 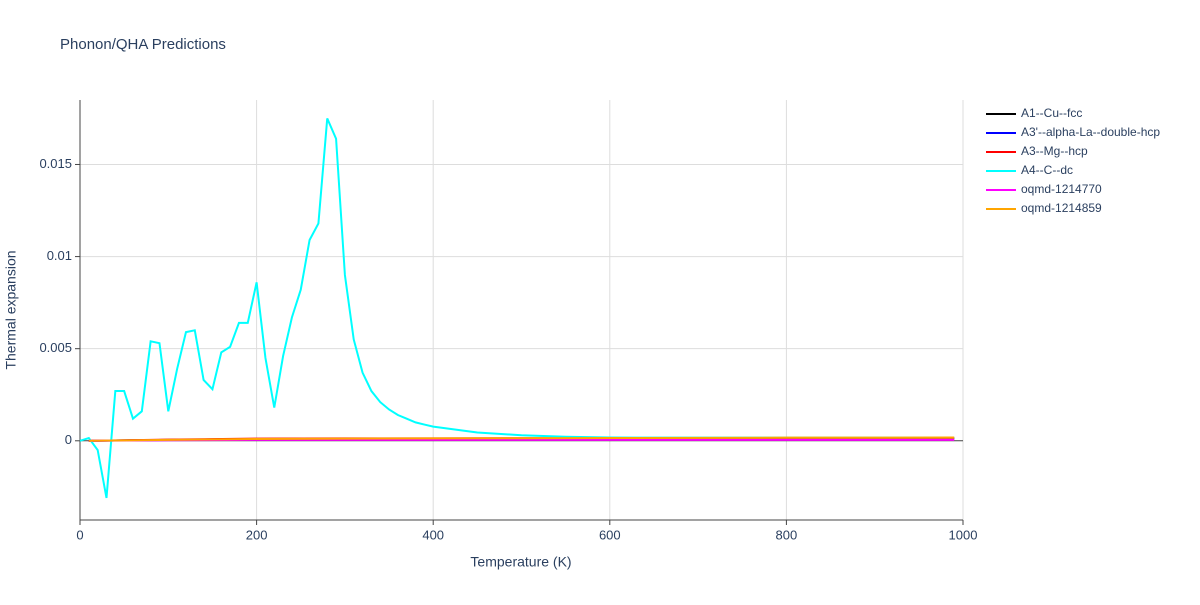 I want to click on series-line, so click(x=521, y=439).